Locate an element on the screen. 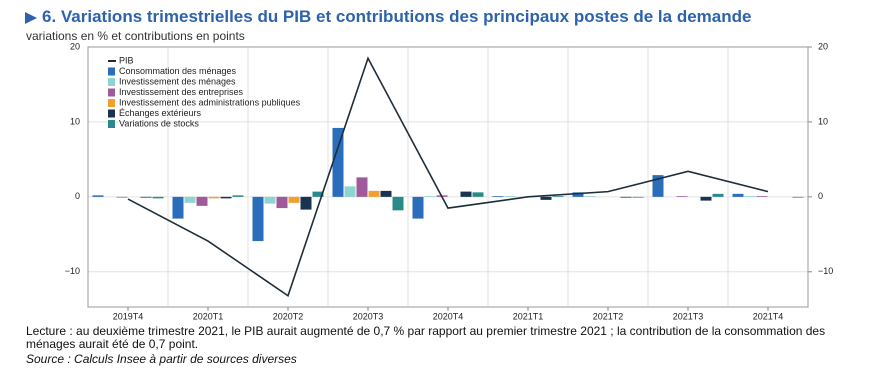 The width and height of the screenshot is (872, 370). x-tick-label: 2020T2 is located at coordinates (288, 316).